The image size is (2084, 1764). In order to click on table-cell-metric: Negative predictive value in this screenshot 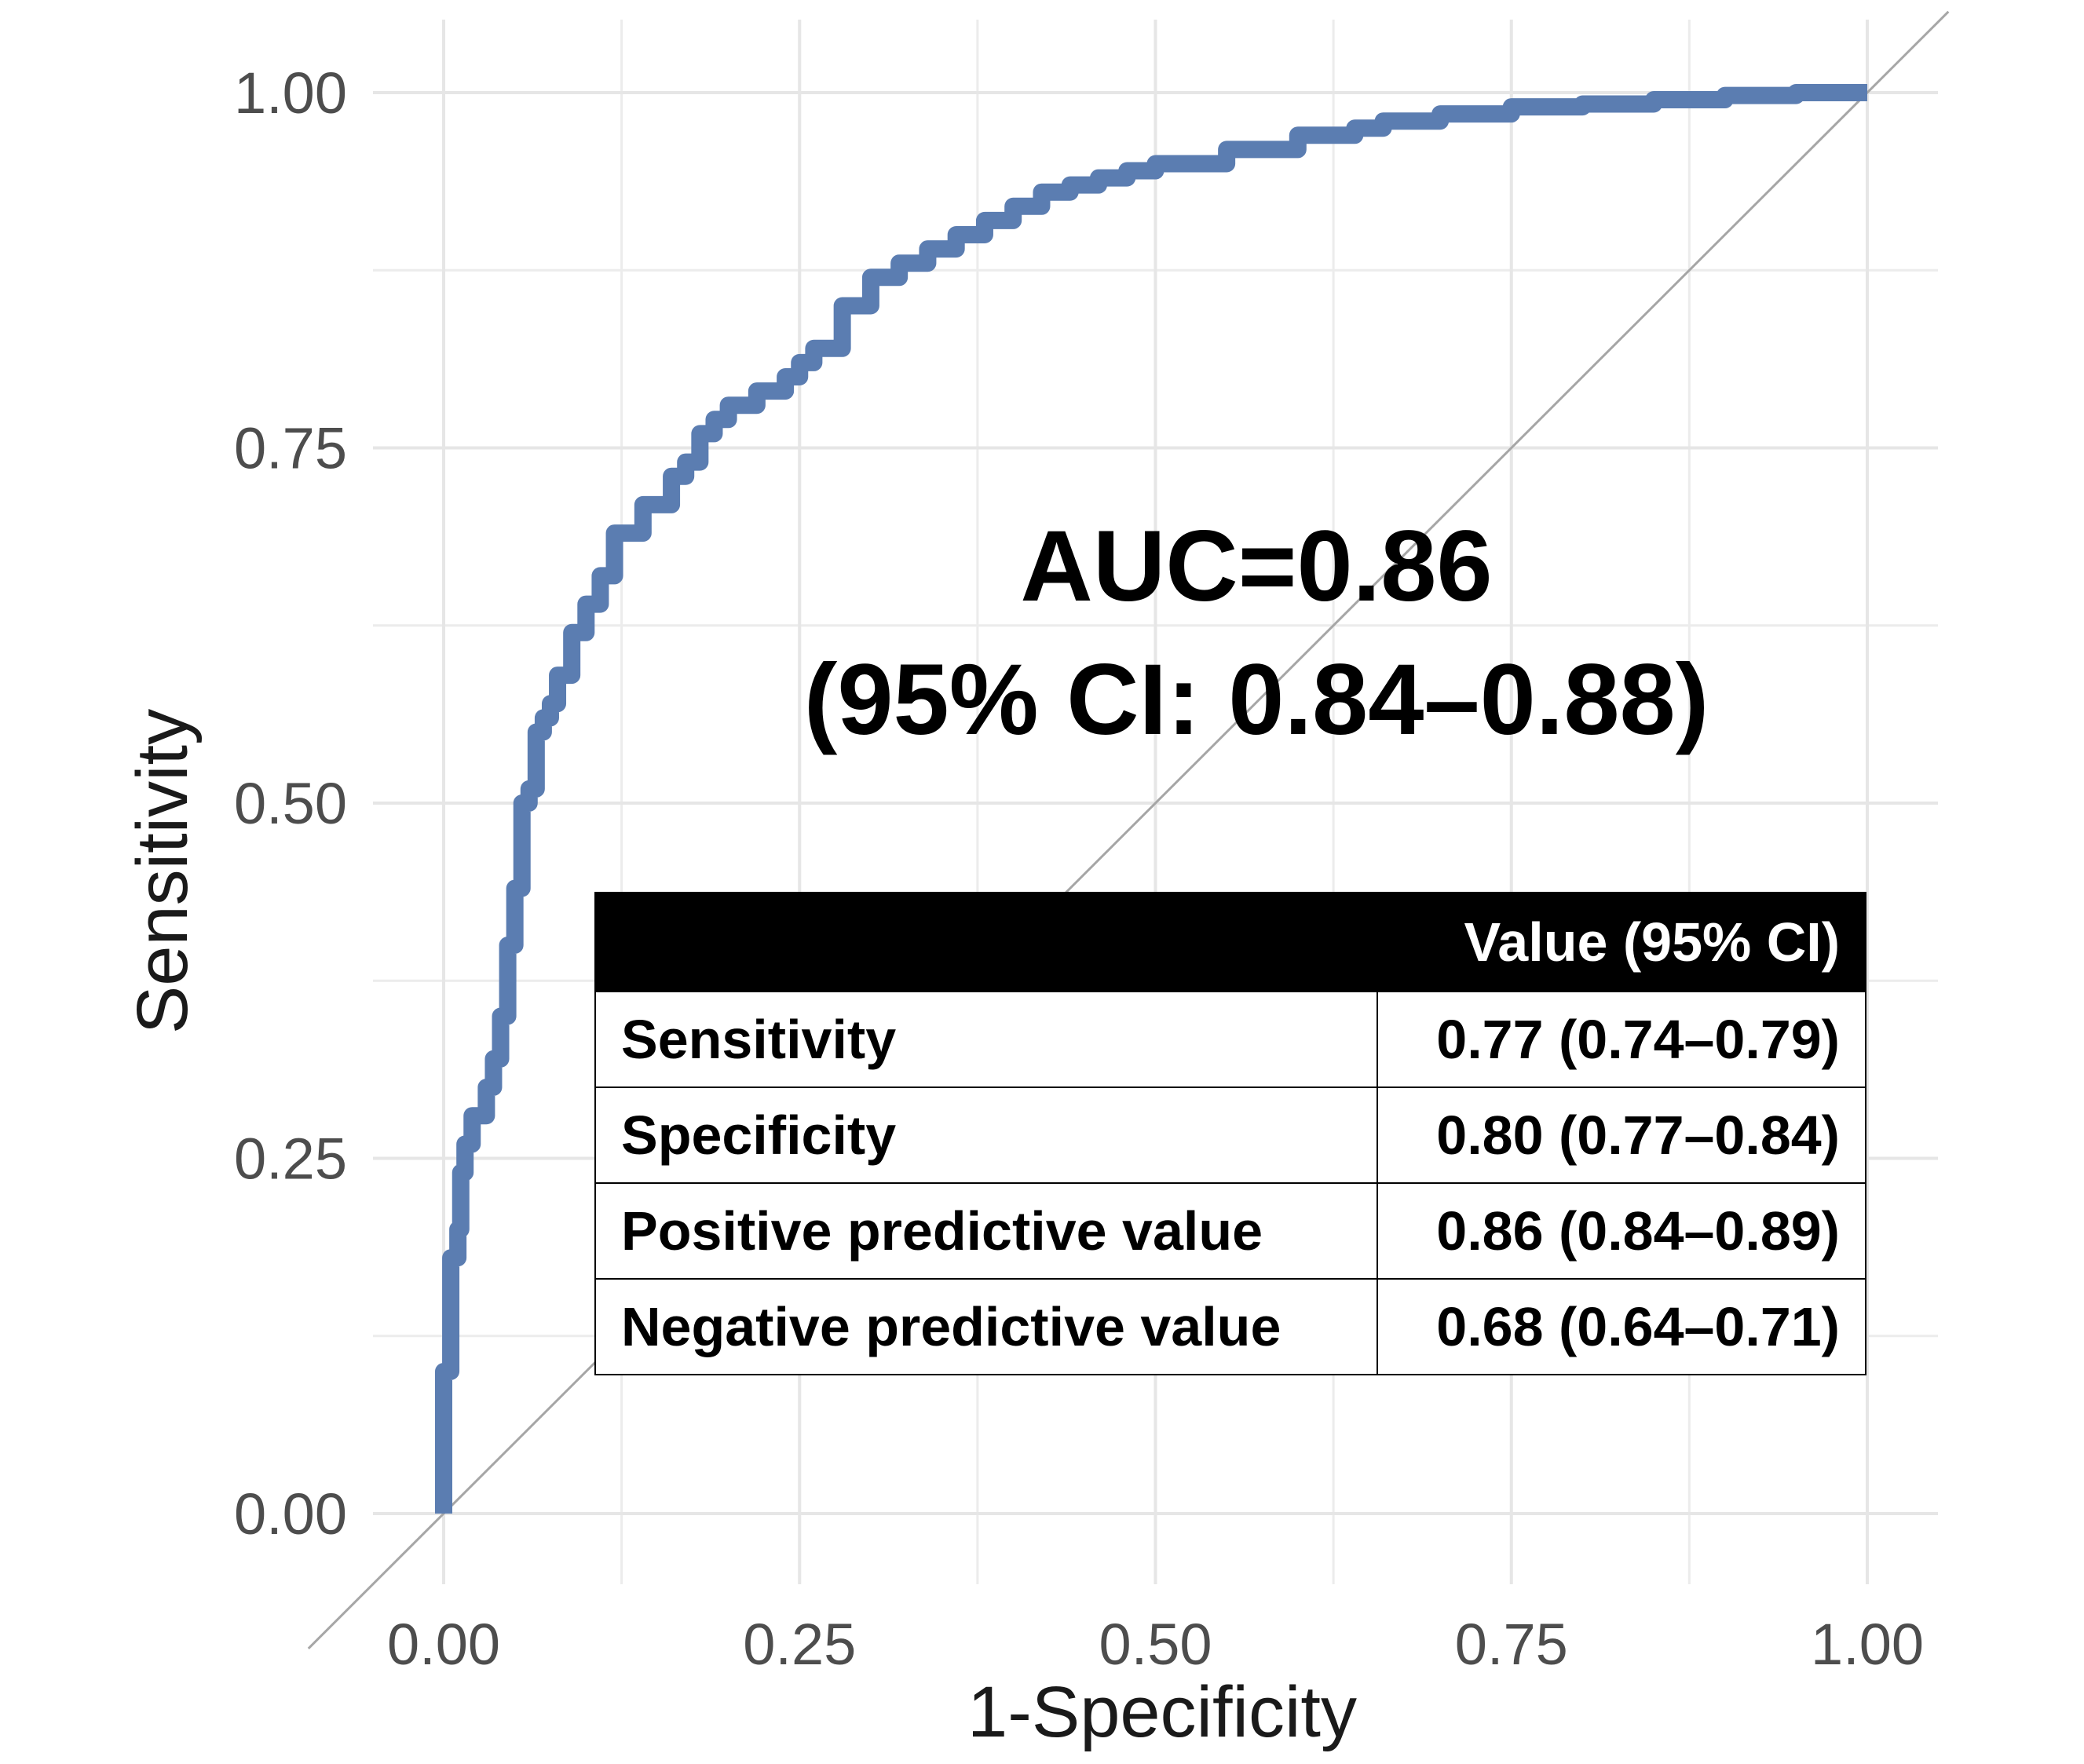, I will do `click(986, 1326)`.